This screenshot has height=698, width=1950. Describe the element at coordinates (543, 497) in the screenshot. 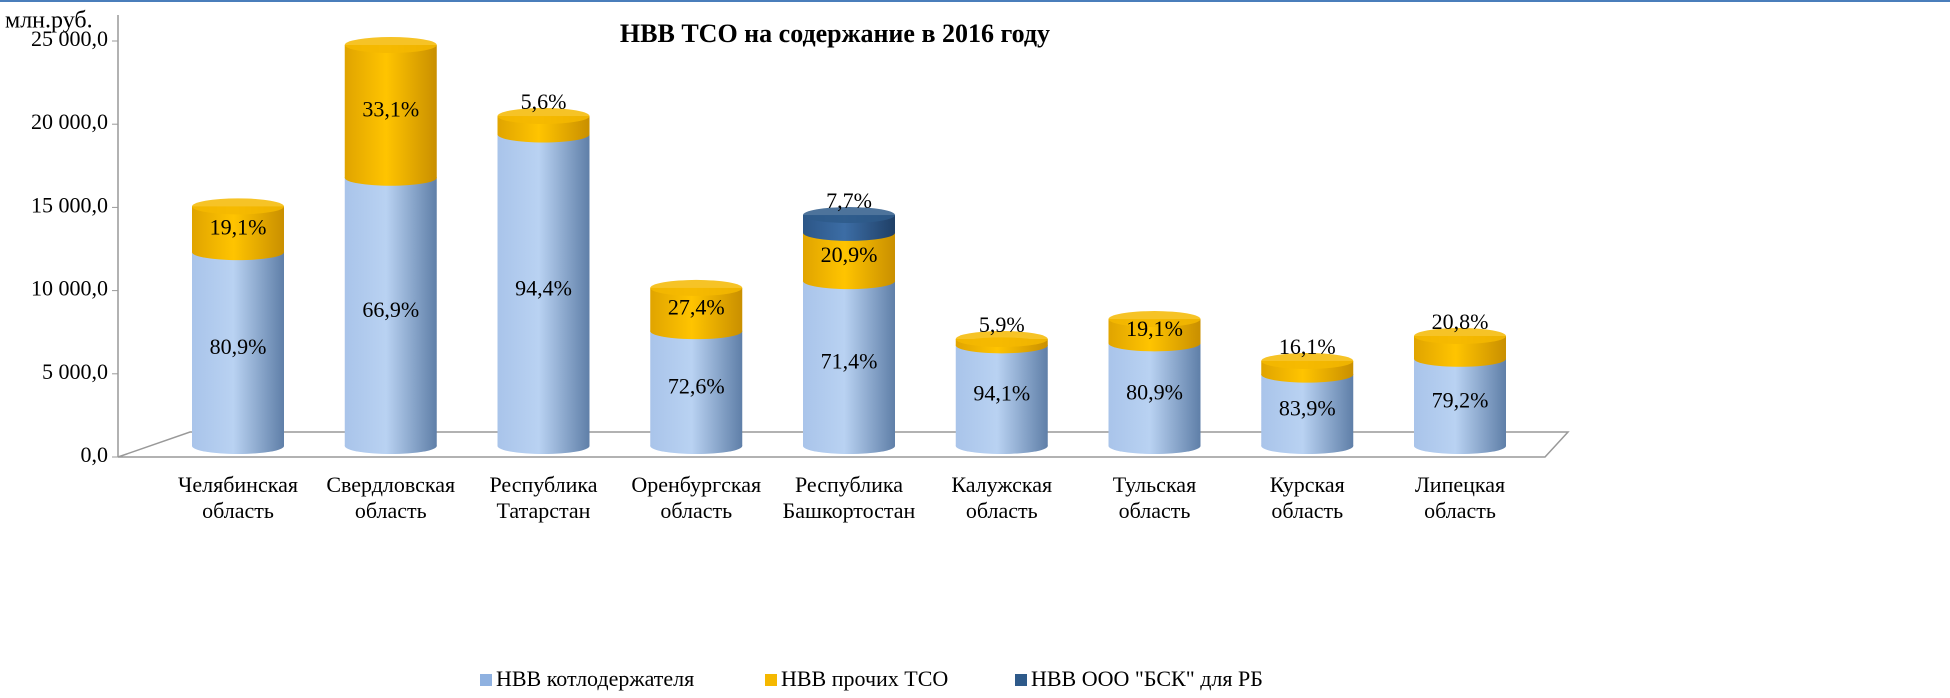

I see `x-tick-label: Республика Татарстан` at that location.